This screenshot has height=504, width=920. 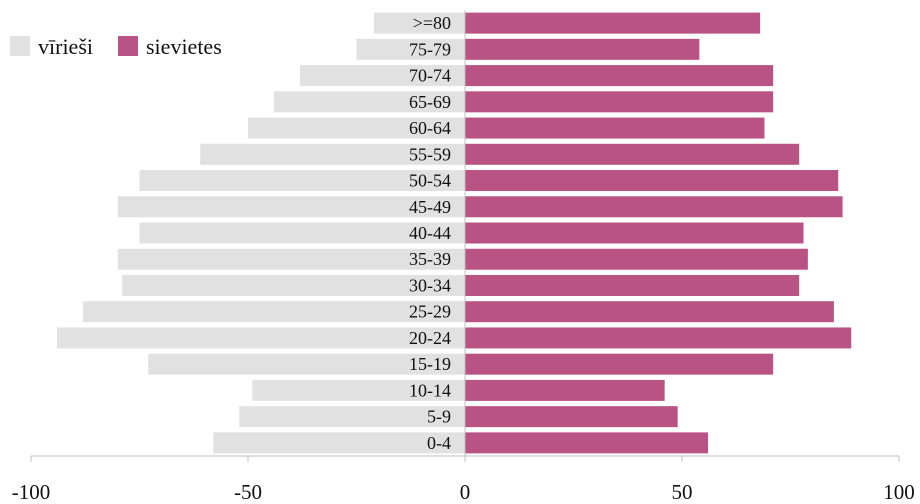 I want to click on x-tick-label-4: 100, so click(x=899, y=492).